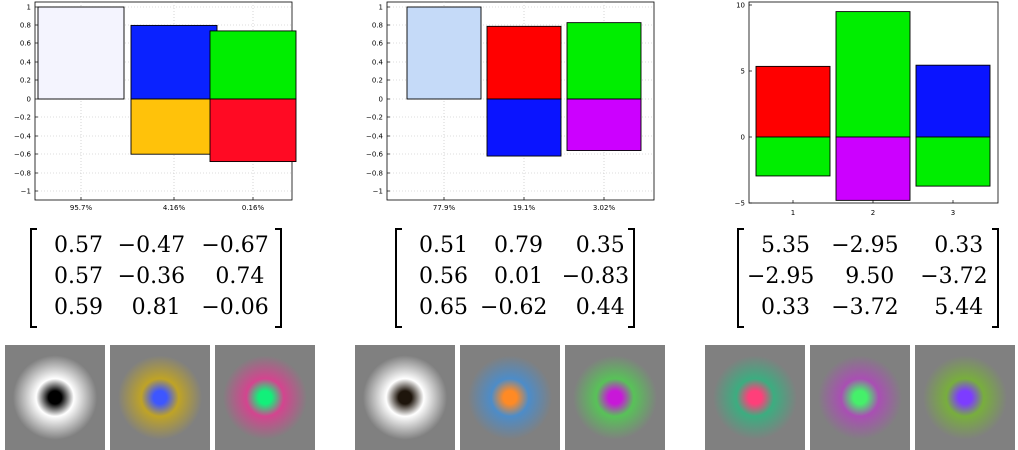 This screenshot has width=1018, height=450. I want to click on x-tick-label: 4.16%, so click(174, 208).